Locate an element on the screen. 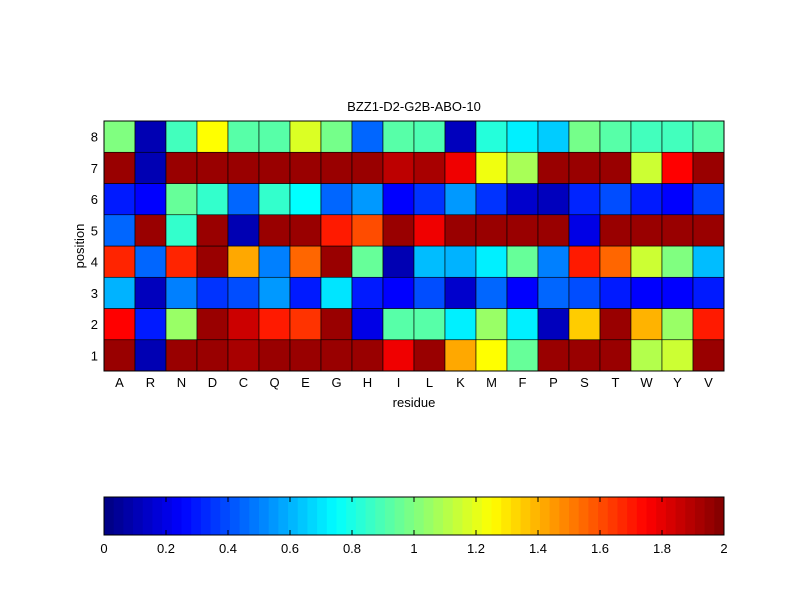 Image resolution: width=800 pixels, height=600 pixels. y-axis-label: position is located at coordinates (79, 246).